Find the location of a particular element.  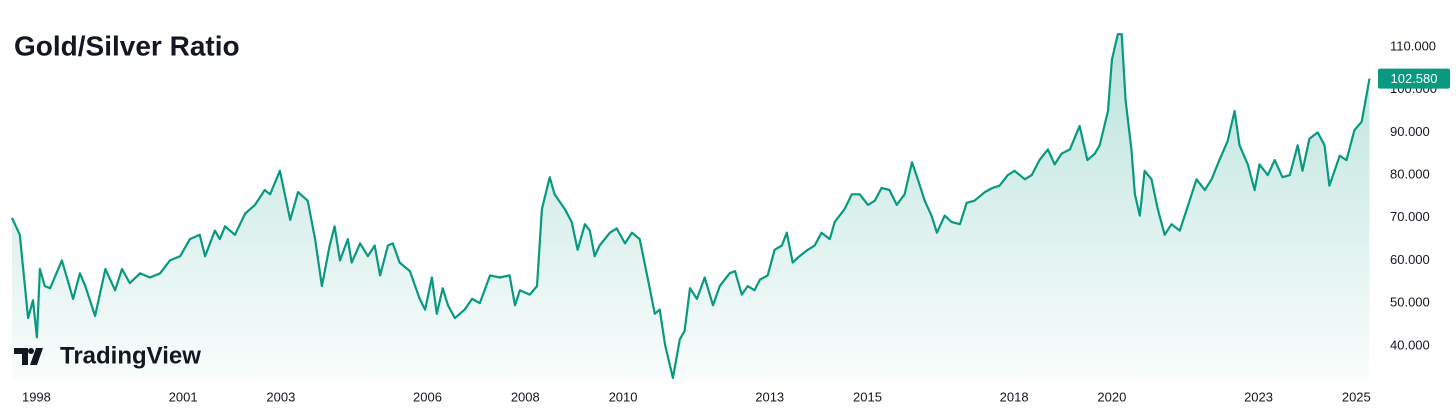

y-tick-label: 70.000 is located at coordinates (1410, 216).